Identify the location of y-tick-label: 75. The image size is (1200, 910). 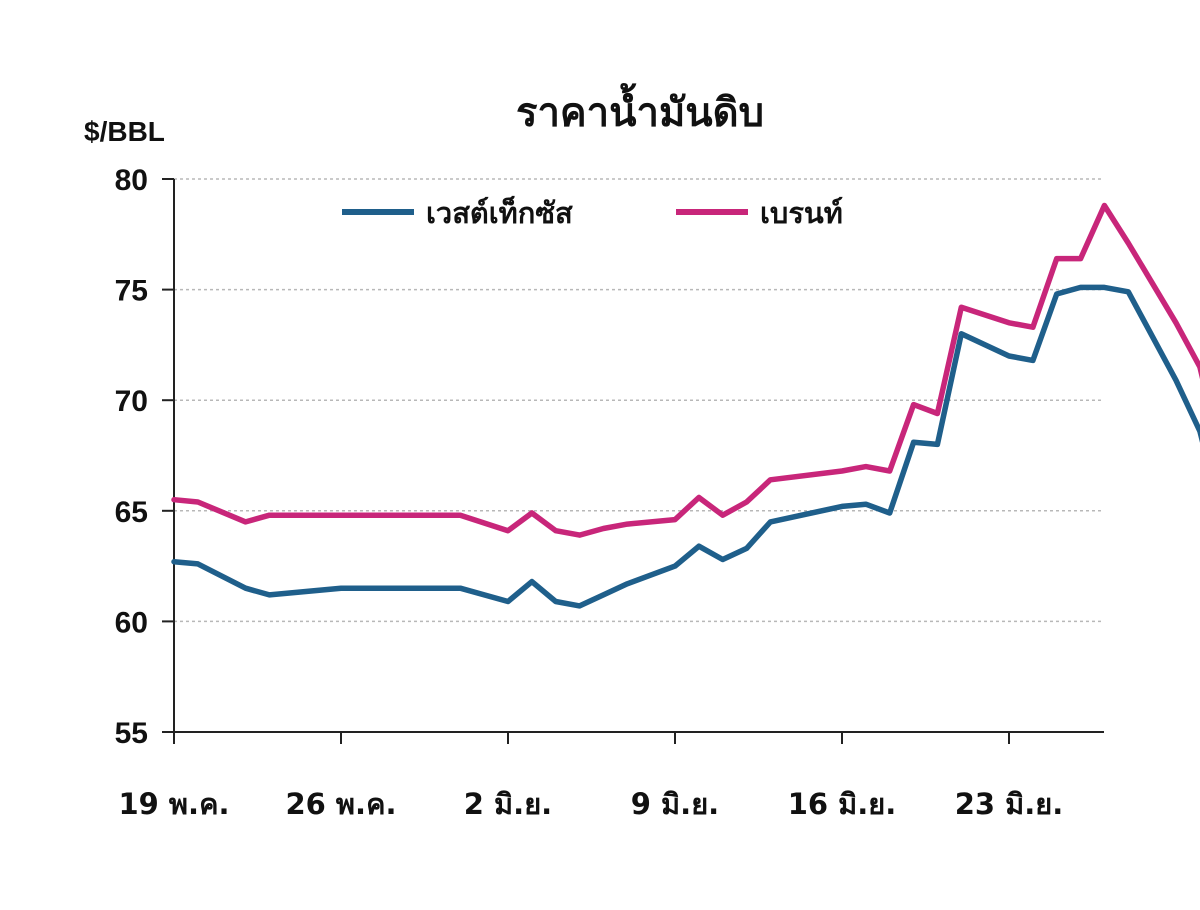
(131, 291).